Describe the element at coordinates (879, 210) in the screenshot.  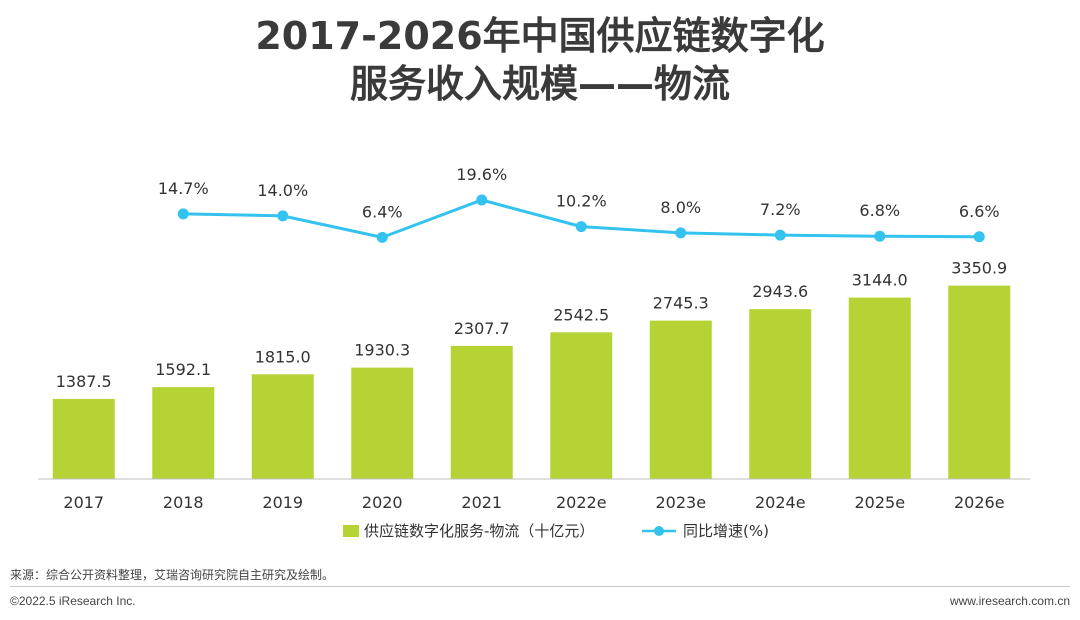
I see `growth-label-2025e: 6.8%` at that location.